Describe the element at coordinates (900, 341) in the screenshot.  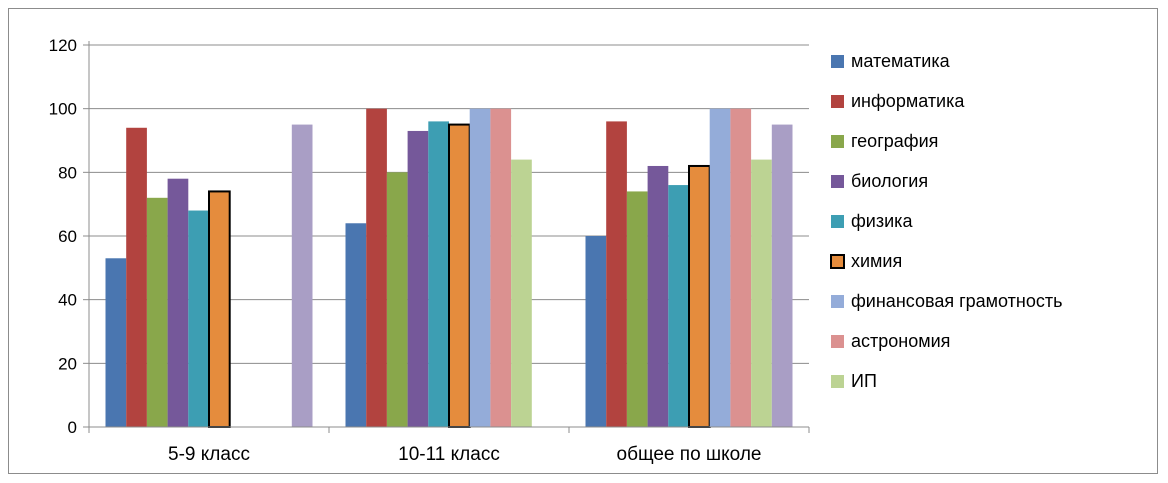
I see `legend-label: астрономия` at that location.